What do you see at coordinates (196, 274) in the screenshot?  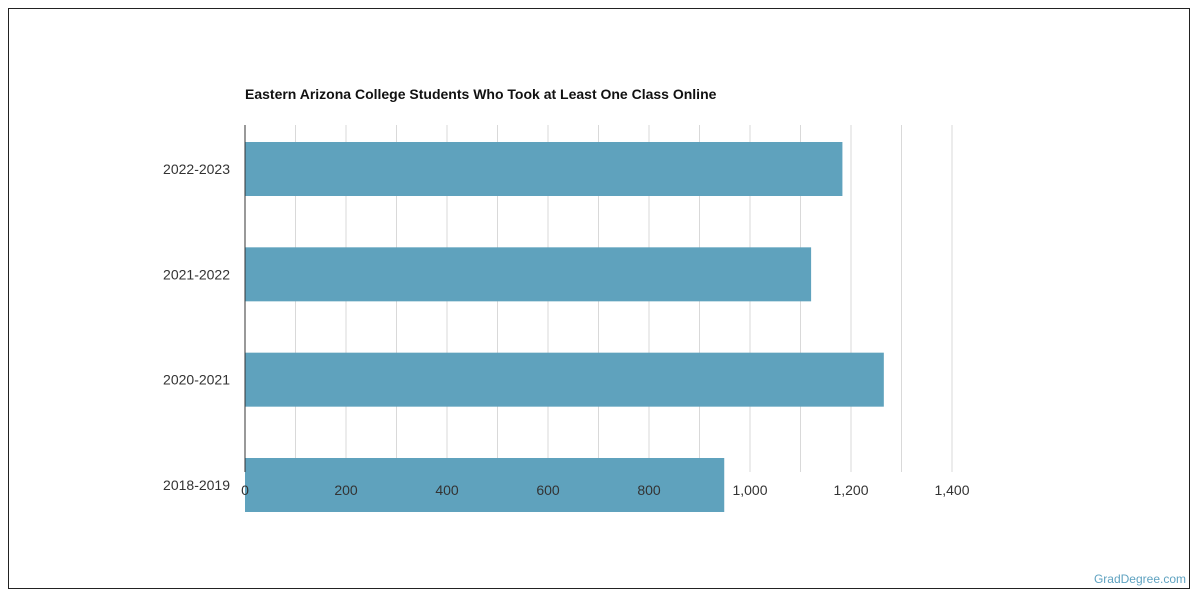 I see `category-label: 2021-2022` at bounding box center [196, 274].